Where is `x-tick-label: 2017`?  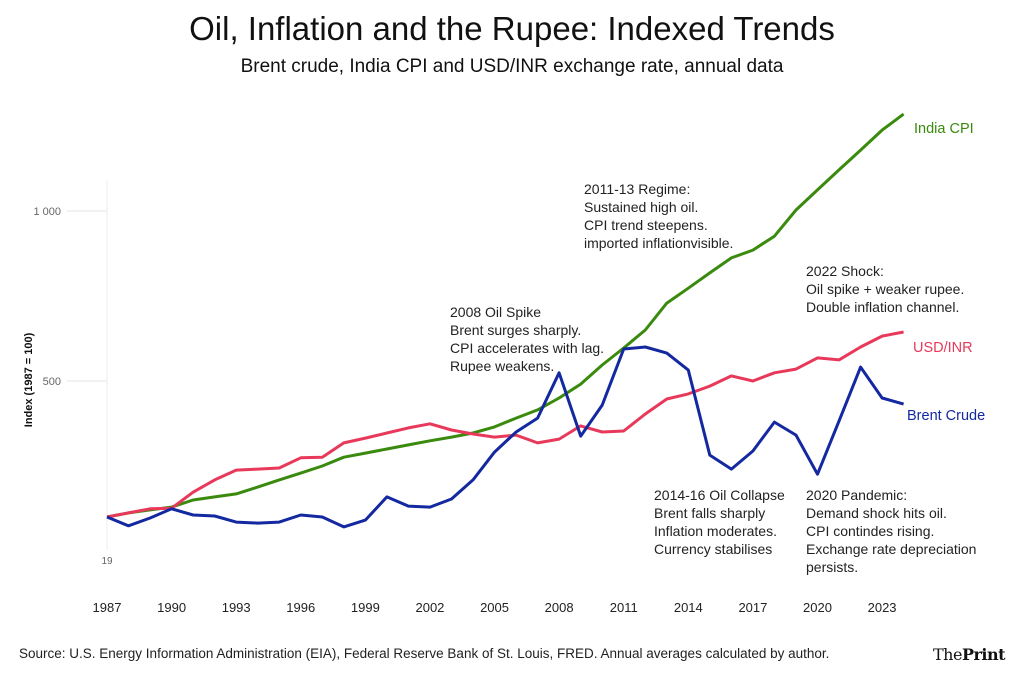 x-tick-label: 2017 is located at coordinates (752, 607).